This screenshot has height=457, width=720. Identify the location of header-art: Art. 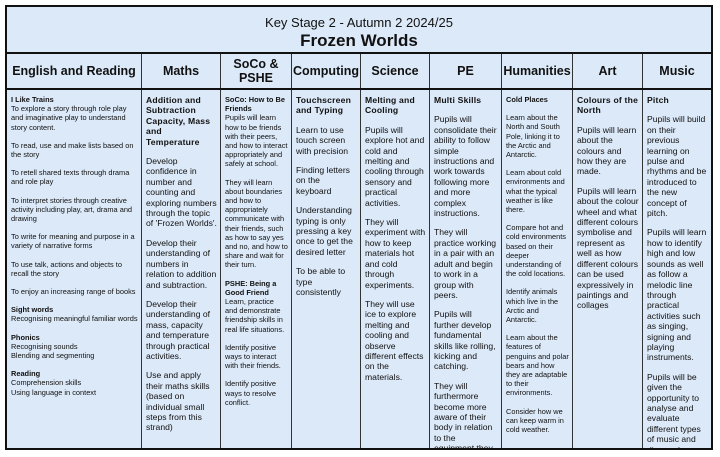
(607, 71).